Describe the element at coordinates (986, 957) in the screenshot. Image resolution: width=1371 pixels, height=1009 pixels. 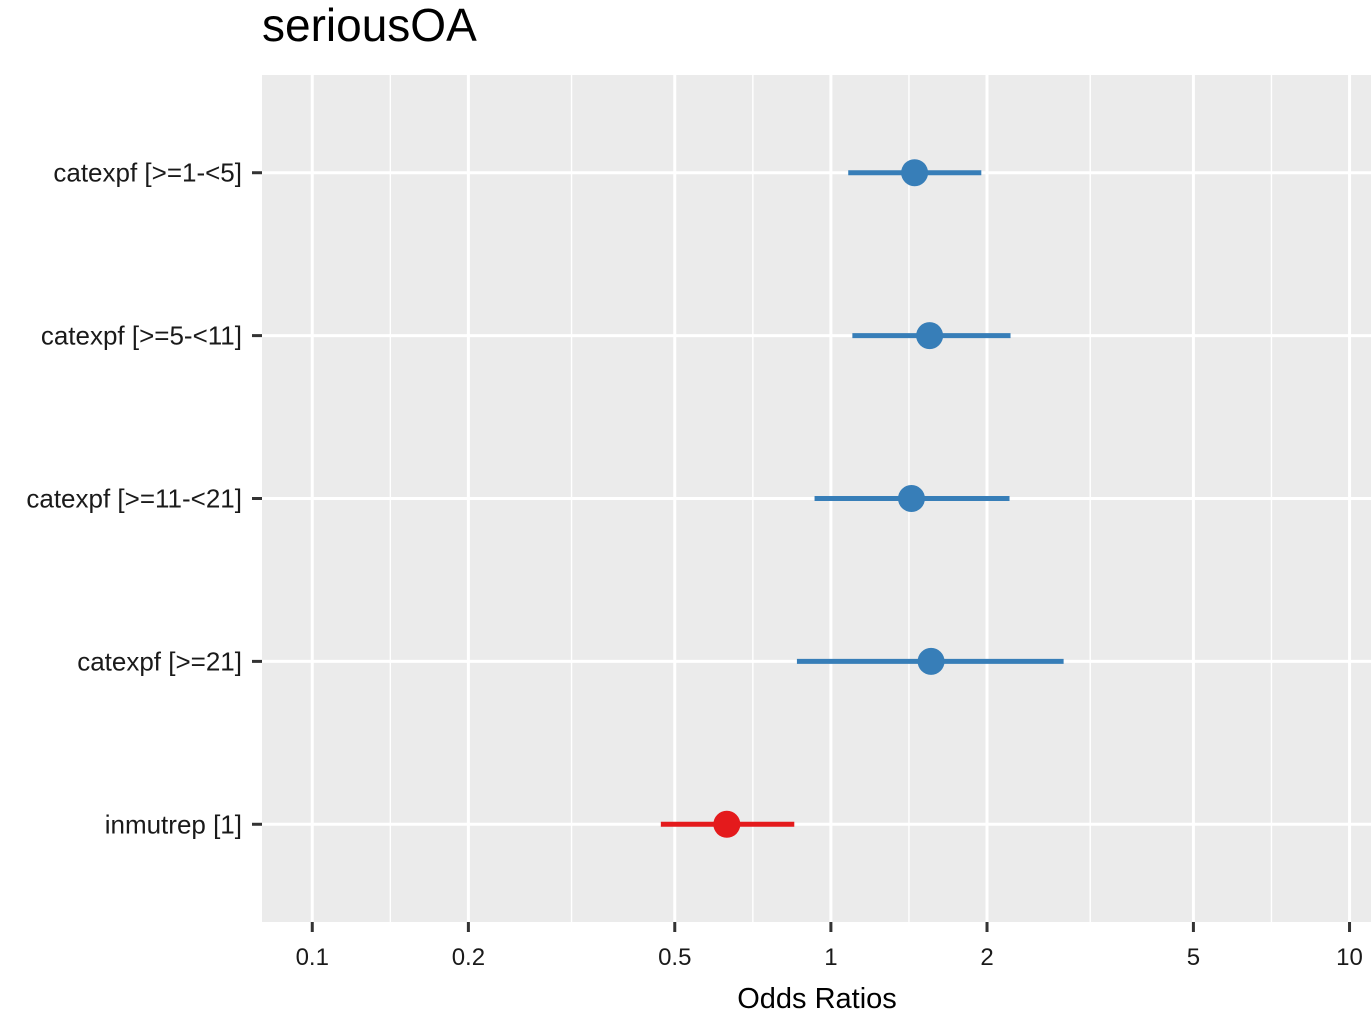
I see `x-tick-label: 2` at that location.